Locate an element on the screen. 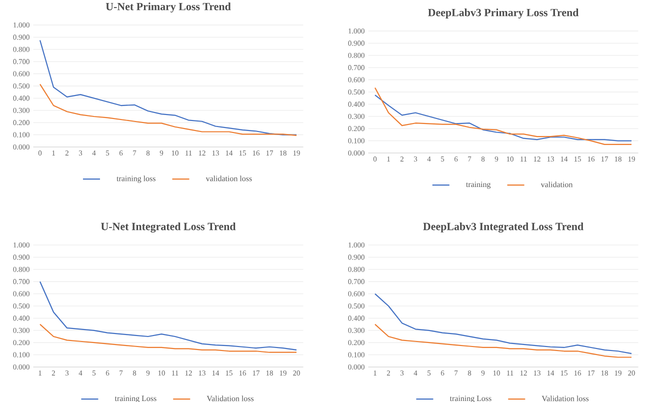  chart-title: U-Net Primary Loss Trend is located at coordinates (168, 7).